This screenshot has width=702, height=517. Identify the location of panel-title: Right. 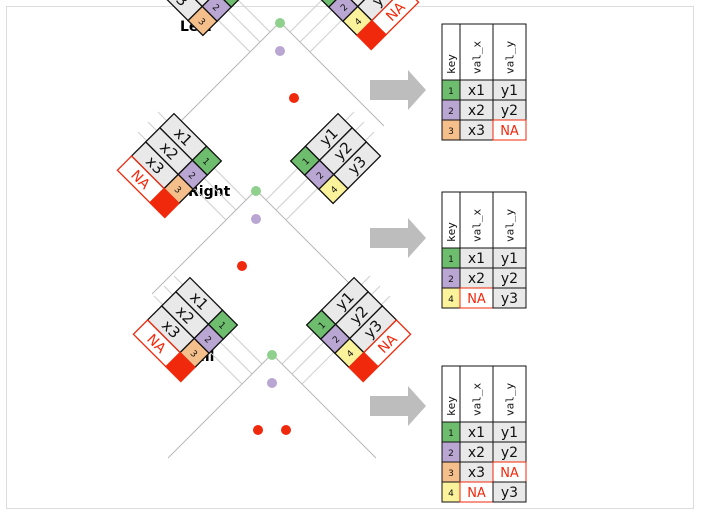
(209, 192).